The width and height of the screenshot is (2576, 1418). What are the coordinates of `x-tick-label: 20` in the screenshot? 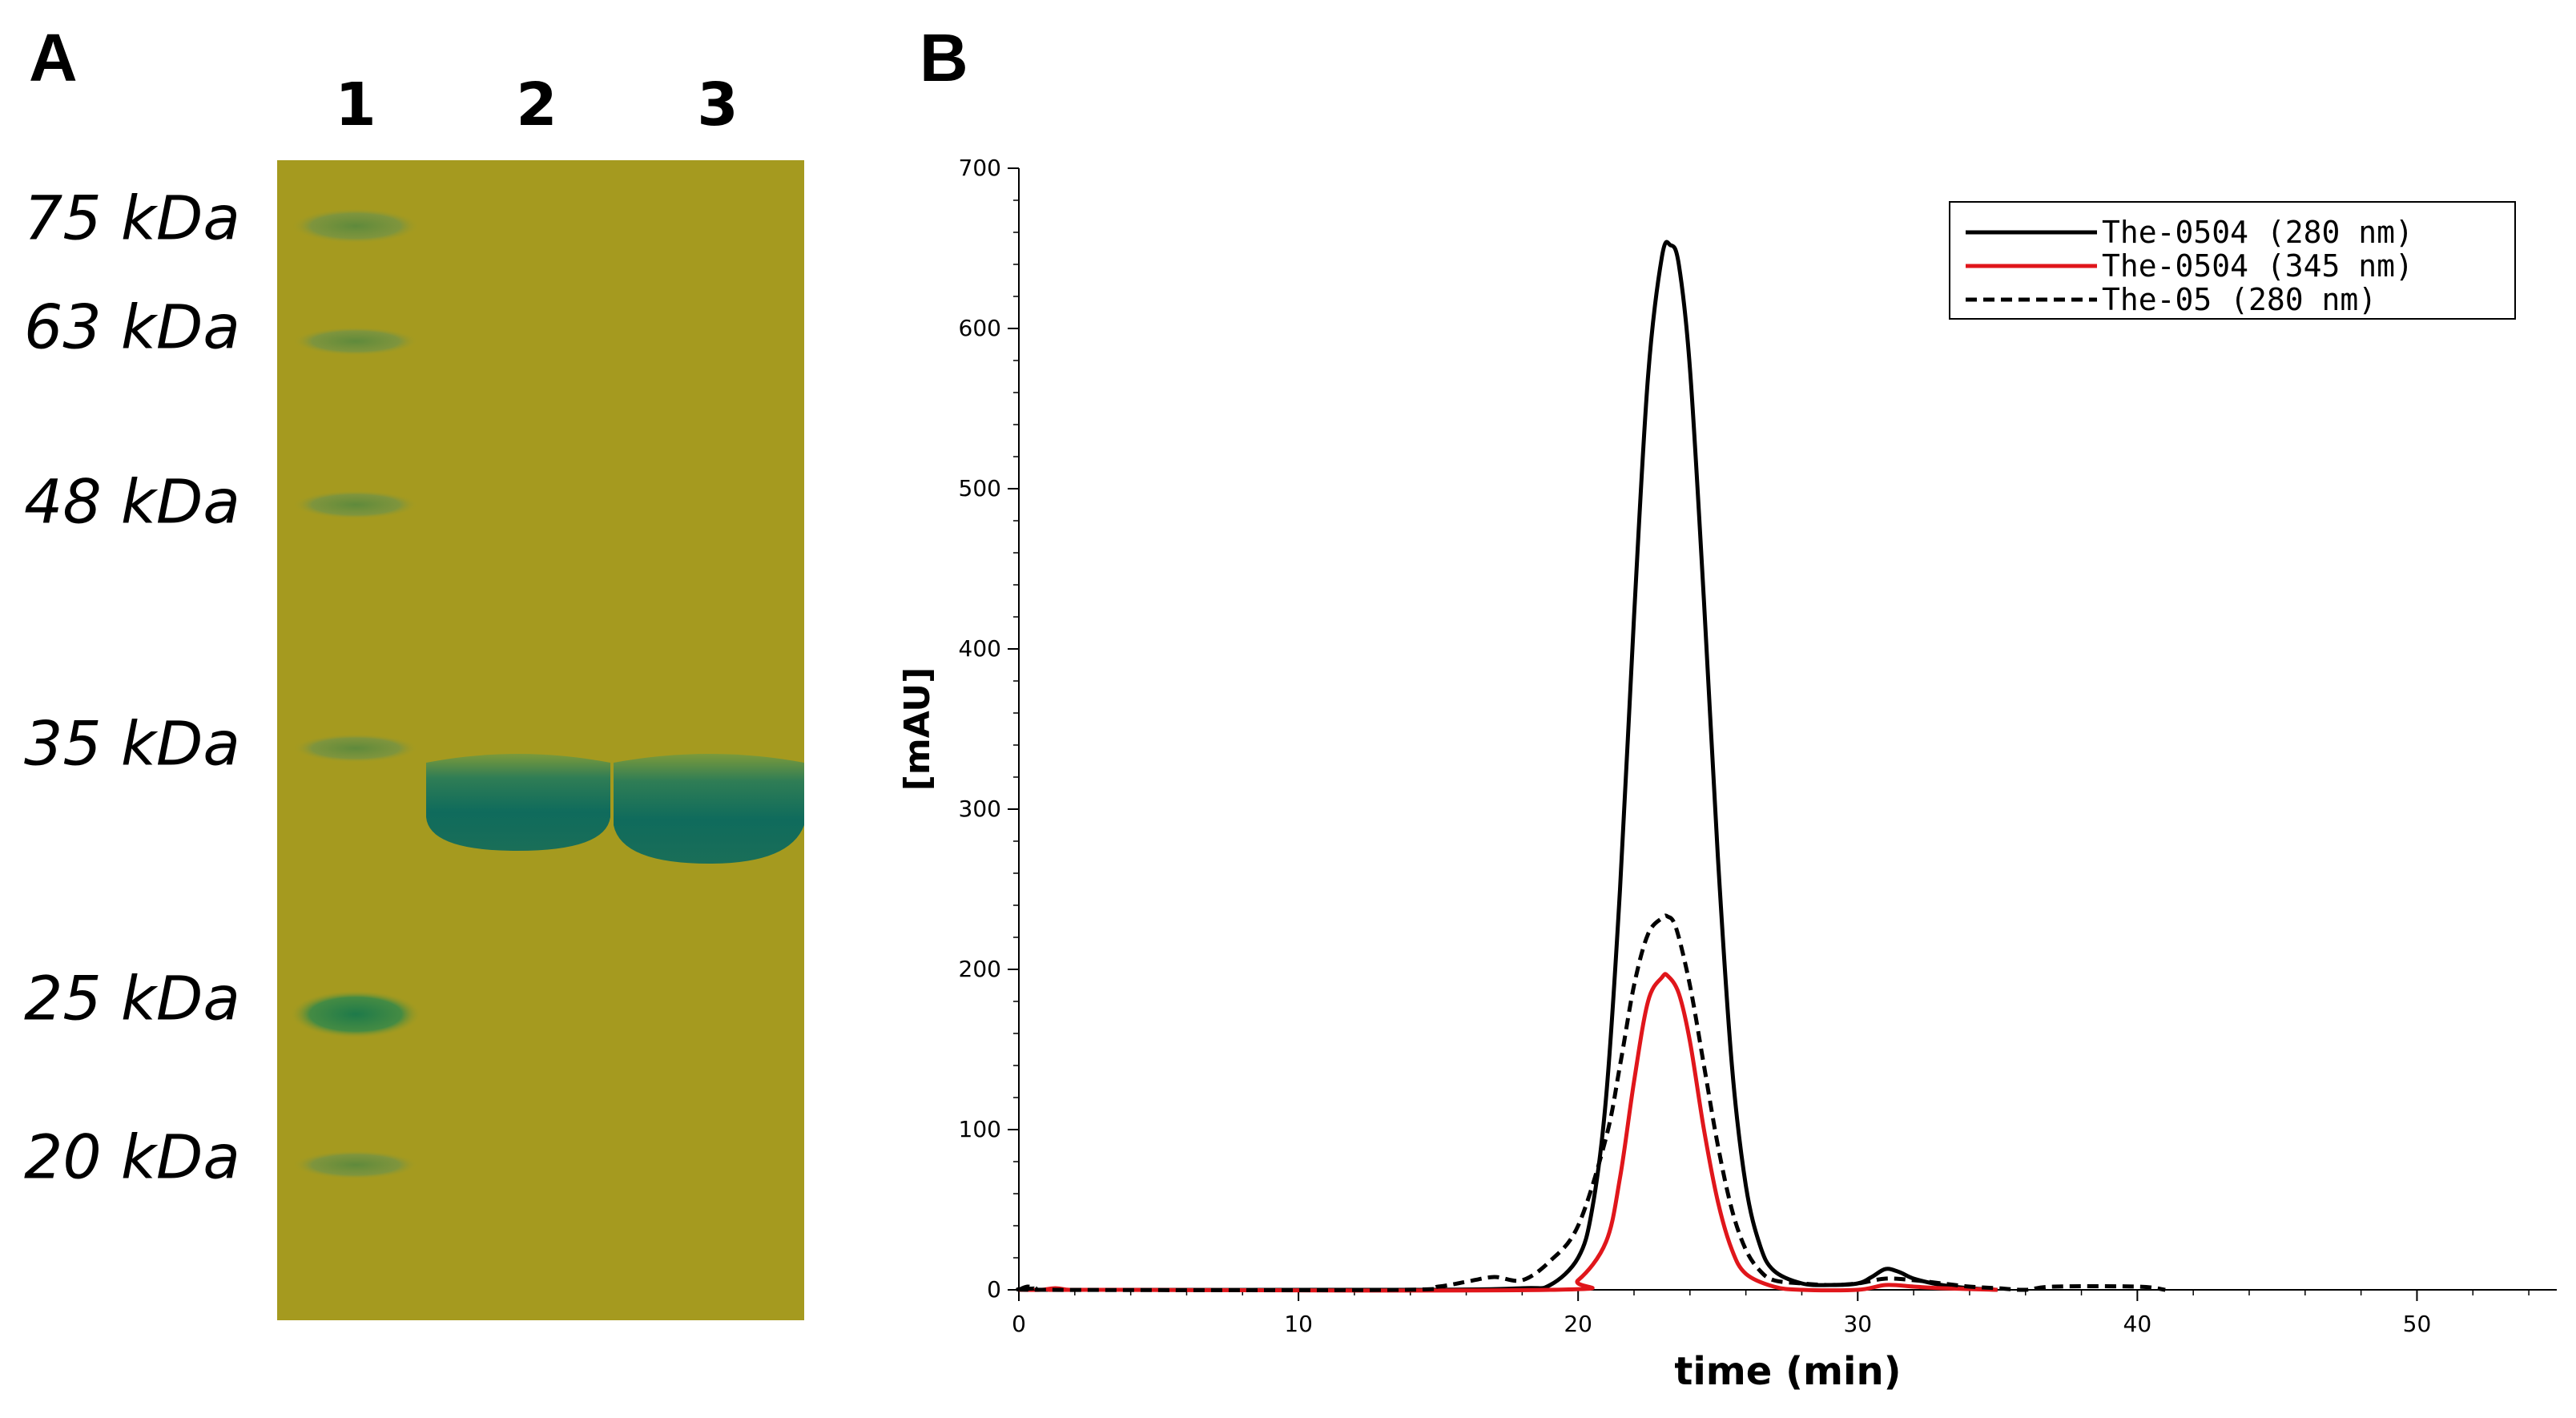 It's located at (1578, 1324).